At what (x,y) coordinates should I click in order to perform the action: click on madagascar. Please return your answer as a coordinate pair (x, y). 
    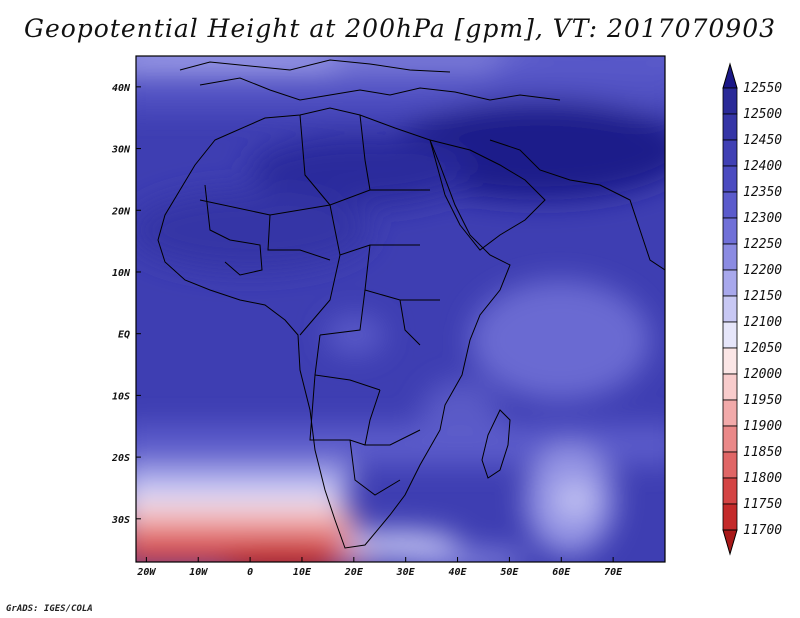
    Looking at the image, I should click on (496, 444).